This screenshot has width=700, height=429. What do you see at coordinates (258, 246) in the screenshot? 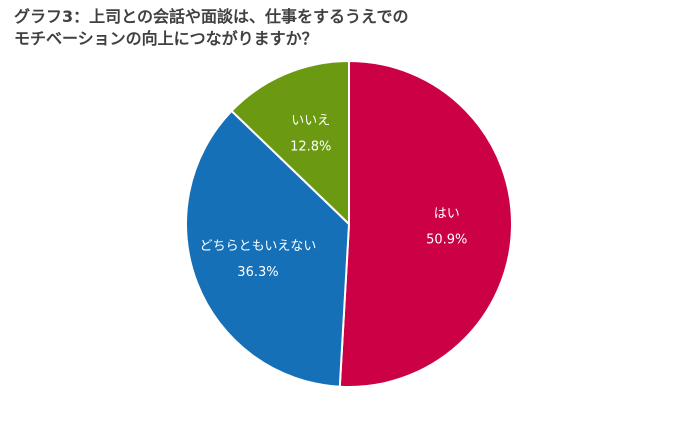
I see `slice-label: どちらともいえない` at bounding box center [258, 246].